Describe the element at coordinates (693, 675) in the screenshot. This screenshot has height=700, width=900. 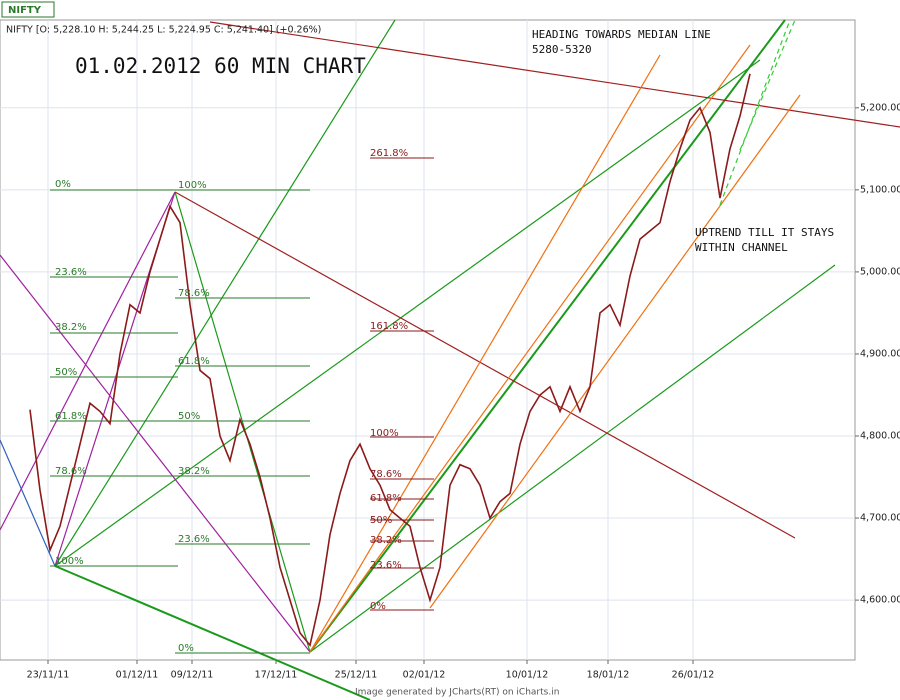
I see `x-tick-label: 26/01/12` at that location.